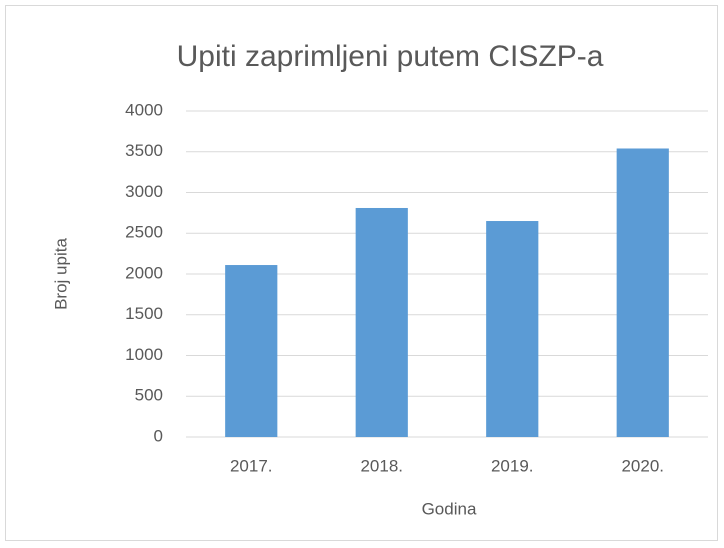  What do you see at coordinates (251, 465) in the screenshot?
I see `x-tick-label: 2017.` at bounding box center [251, 465].